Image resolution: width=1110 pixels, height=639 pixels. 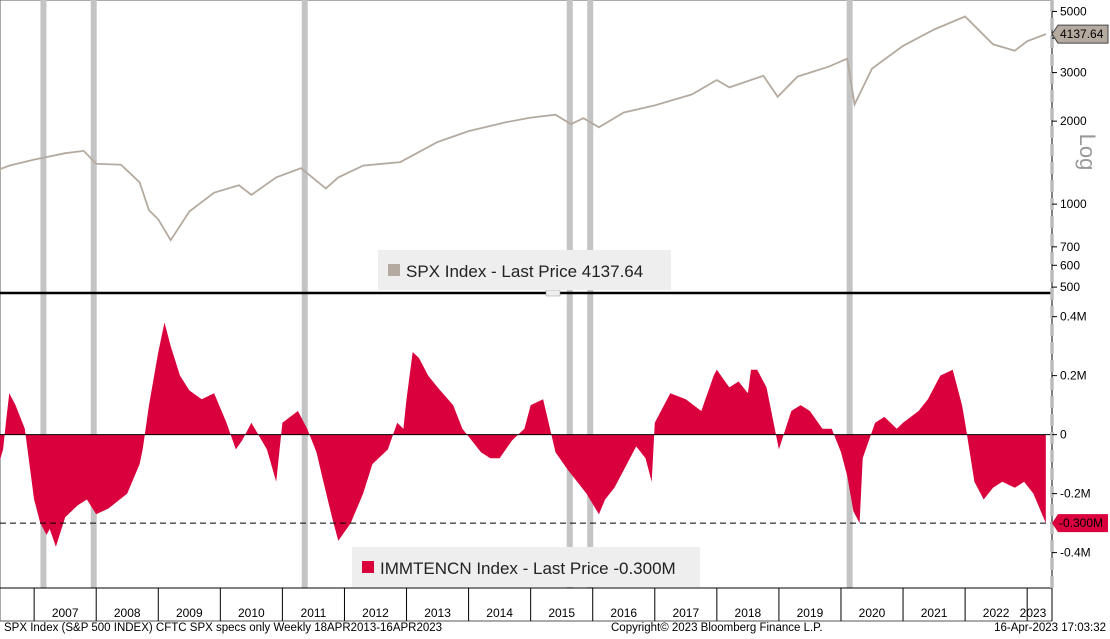 I want to click on spx-y-tick-label: 600, so click(x=1070, y=265).